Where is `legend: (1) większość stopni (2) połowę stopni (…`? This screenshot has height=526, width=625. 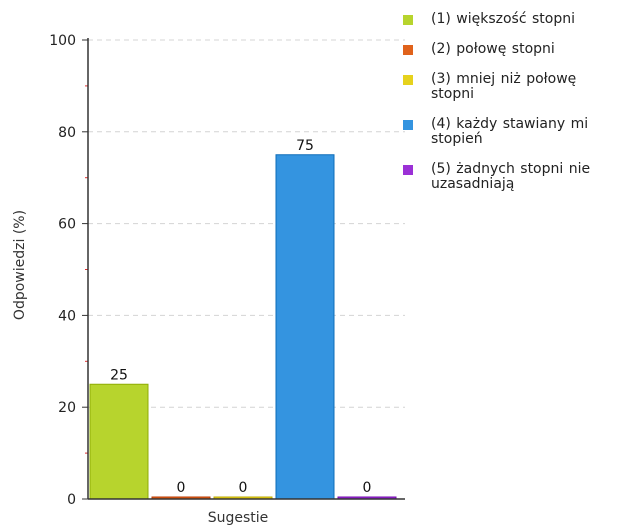
legend: (1) większość stopni (2) połowę stopni (… is located at coordinates (510, 109).